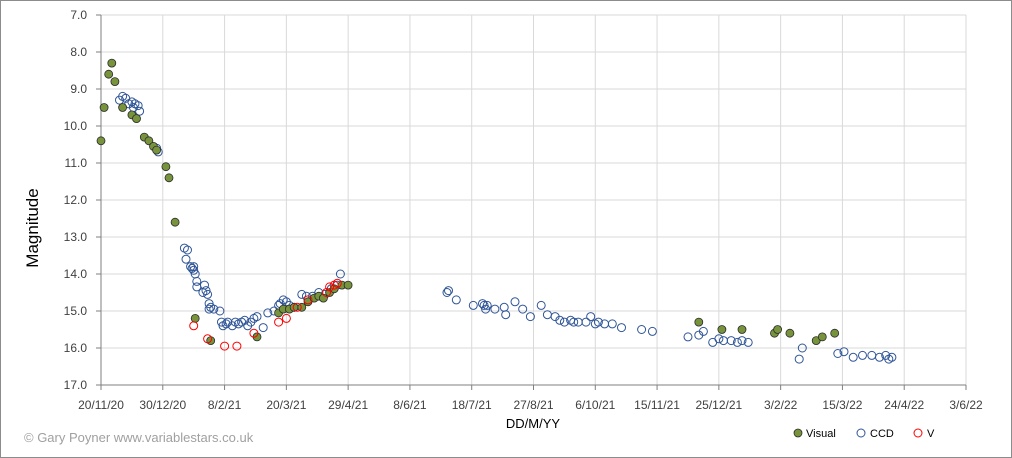  What do you see at coordinates (78, 52) in the screenshot?
I see `y-tick-label: 8.0` at bounding box center [78, 52].